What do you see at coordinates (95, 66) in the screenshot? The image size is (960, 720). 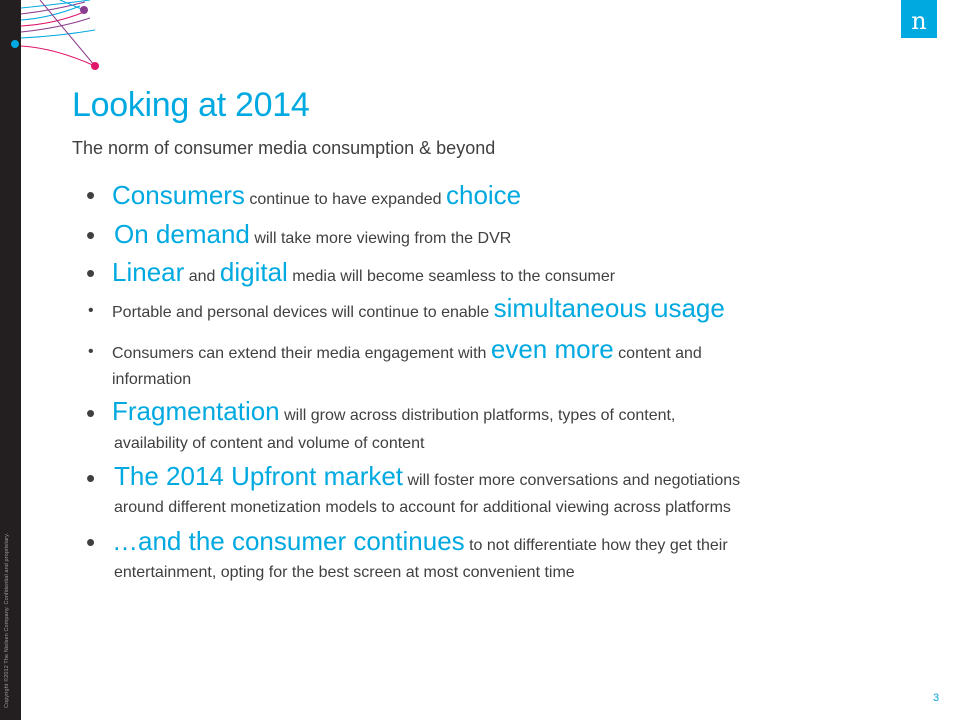 I see `pink-dot-icon` at bounding box center [95, 66].